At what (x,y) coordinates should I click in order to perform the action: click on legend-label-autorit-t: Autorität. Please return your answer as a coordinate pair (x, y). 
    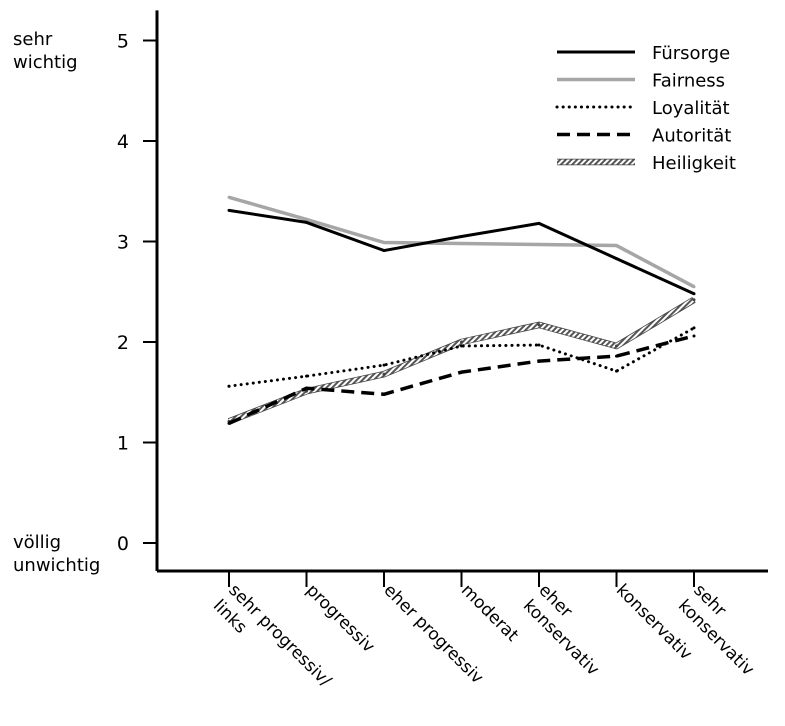
    Looking at the image, I should click on (691, 136).